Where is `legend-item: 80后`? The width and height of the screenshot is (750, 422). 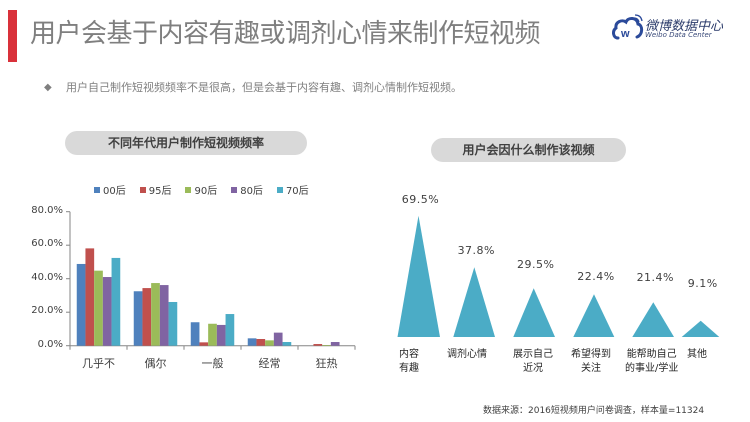
legend-item: 80后 is located at coordinates (247, 189).